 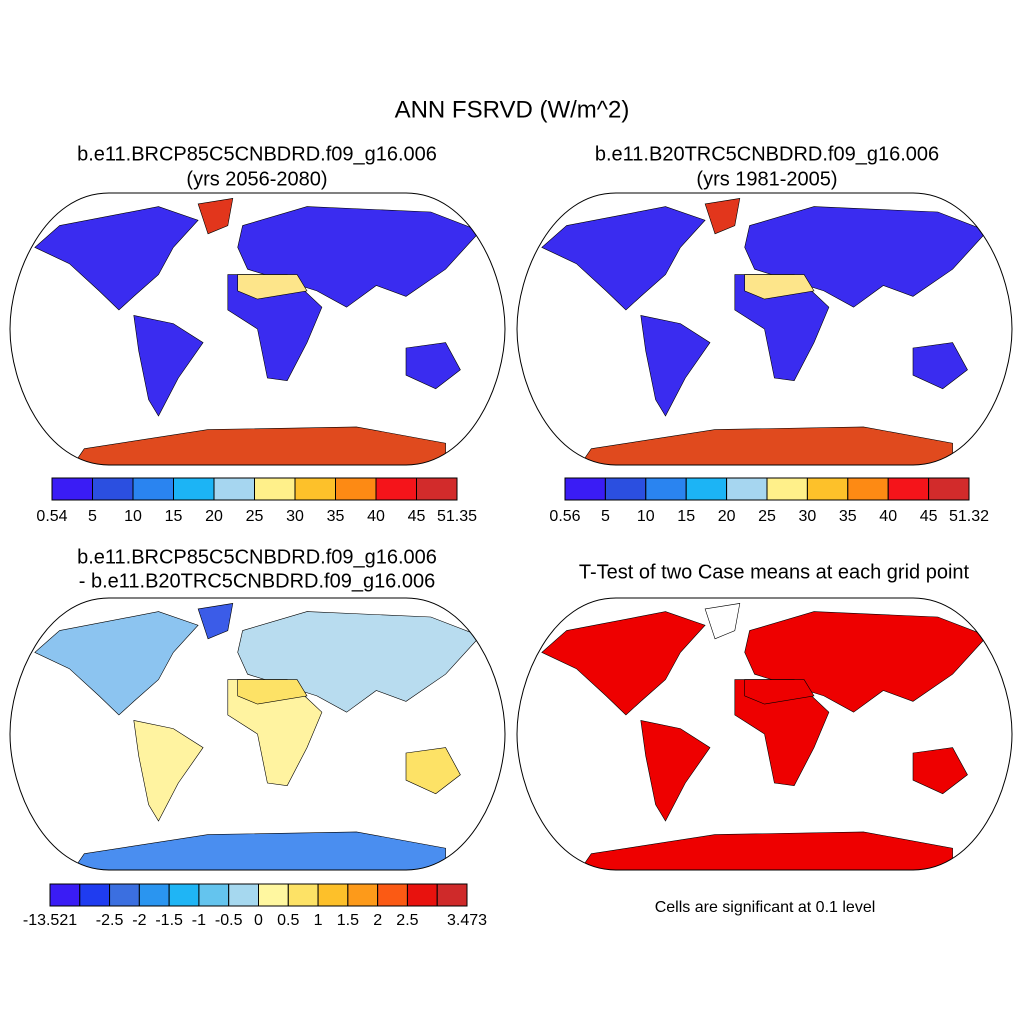 I want to click on colorbar-label: -2.5, so click(x=110, y=920).